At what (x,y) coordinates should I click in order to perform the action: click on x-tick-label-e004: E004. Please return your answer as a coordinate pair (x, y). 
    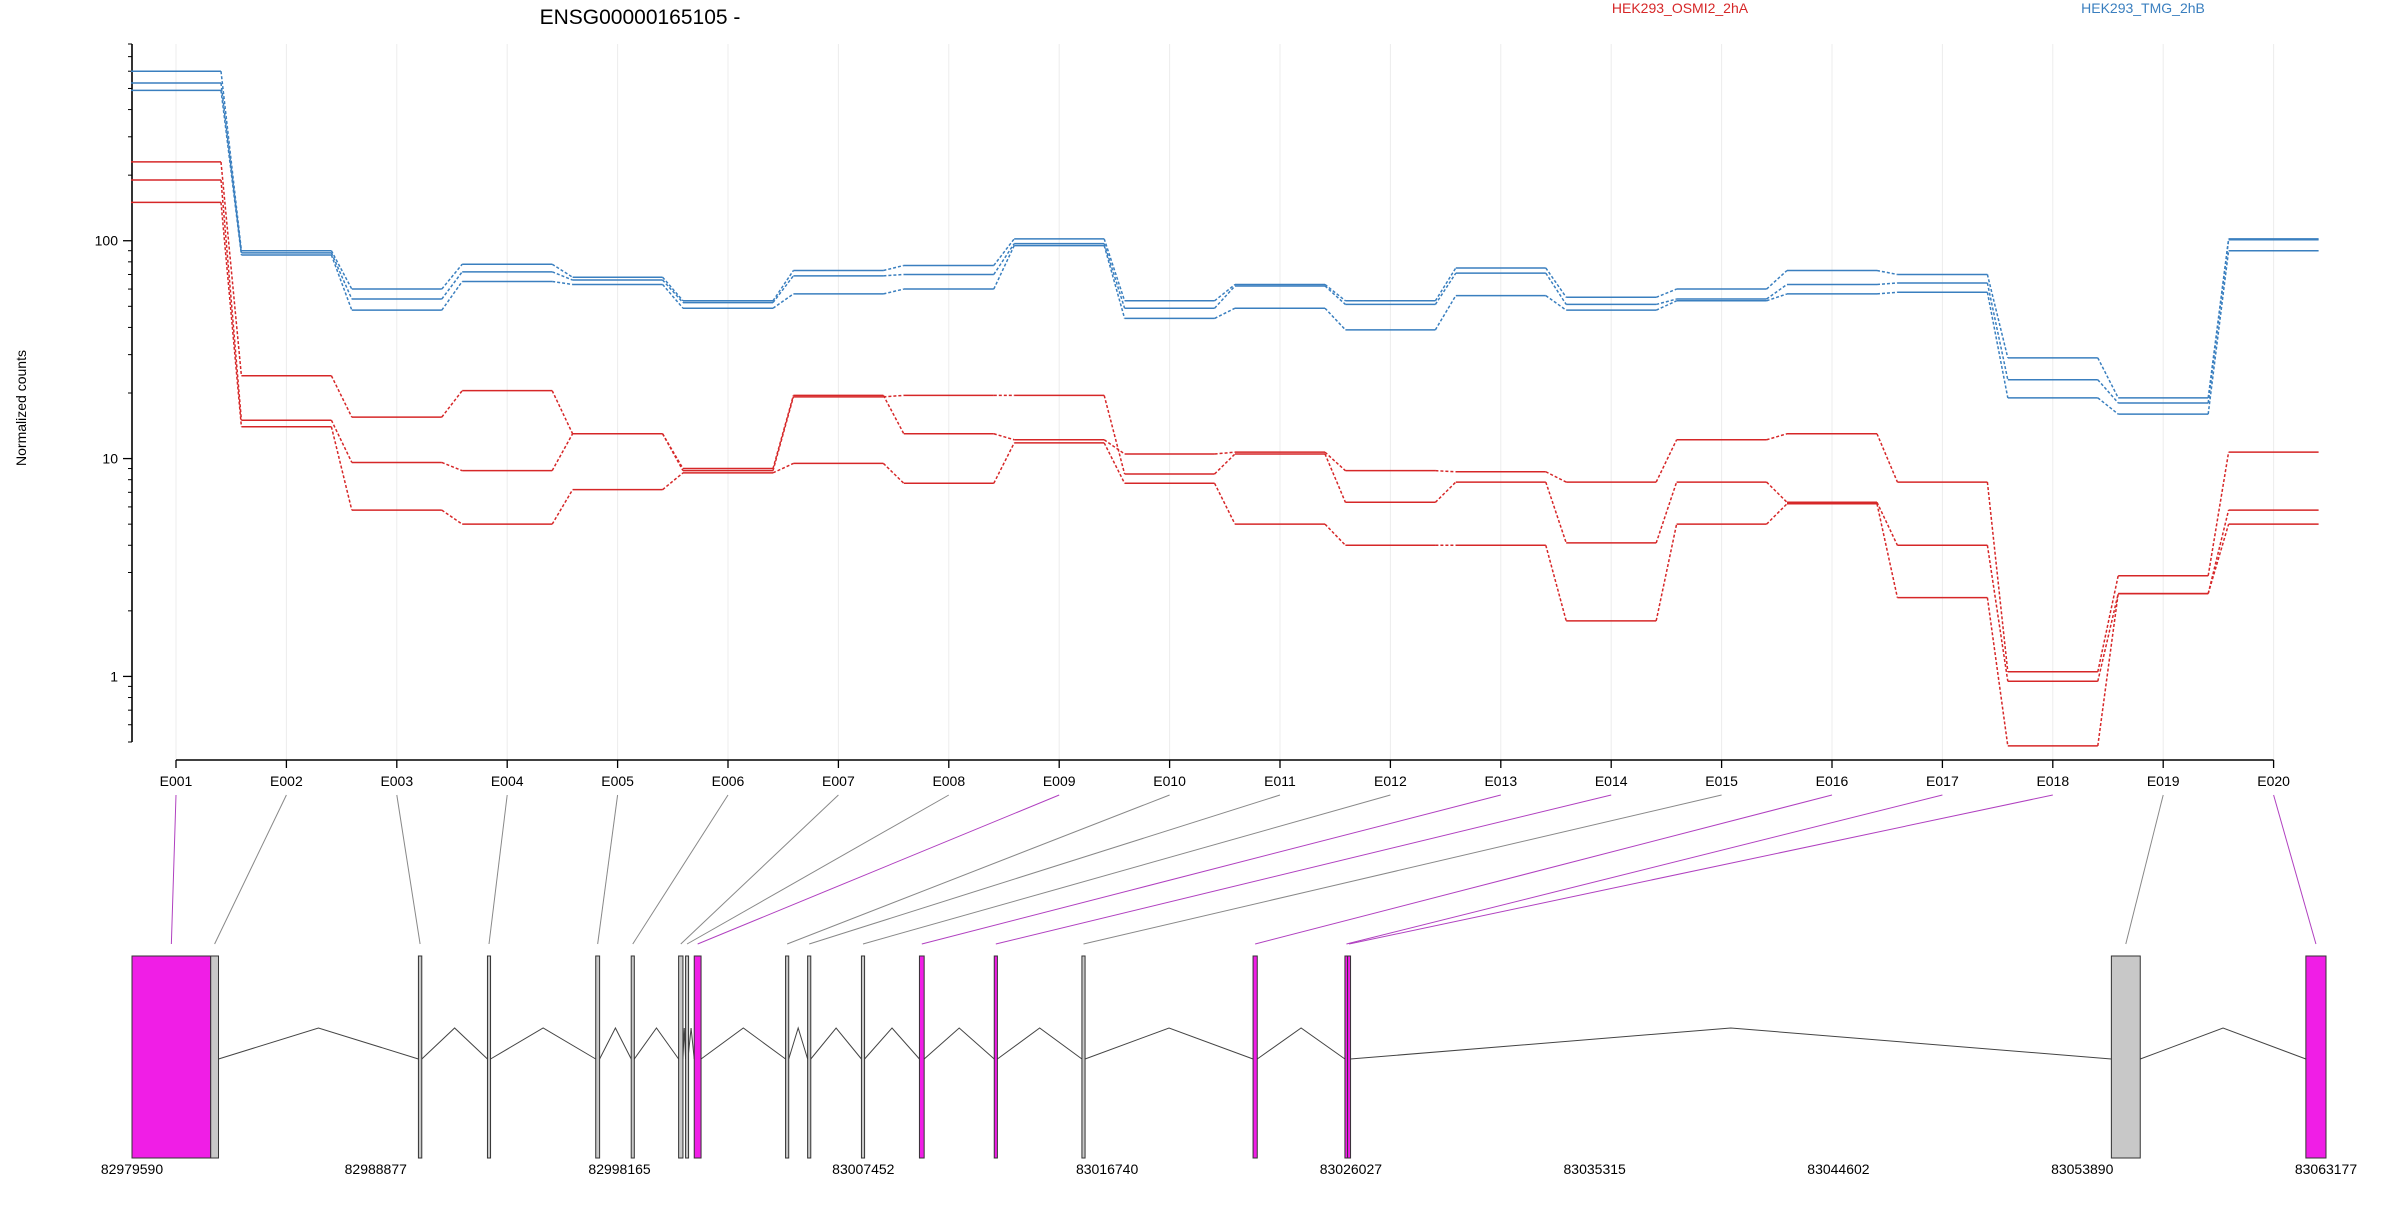
    Looking at the image, I should click on (507, 781).